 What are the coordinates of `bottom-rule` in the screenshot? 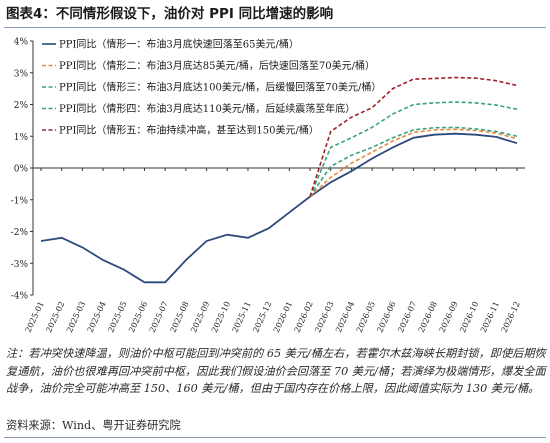 It's located at (275, 437).